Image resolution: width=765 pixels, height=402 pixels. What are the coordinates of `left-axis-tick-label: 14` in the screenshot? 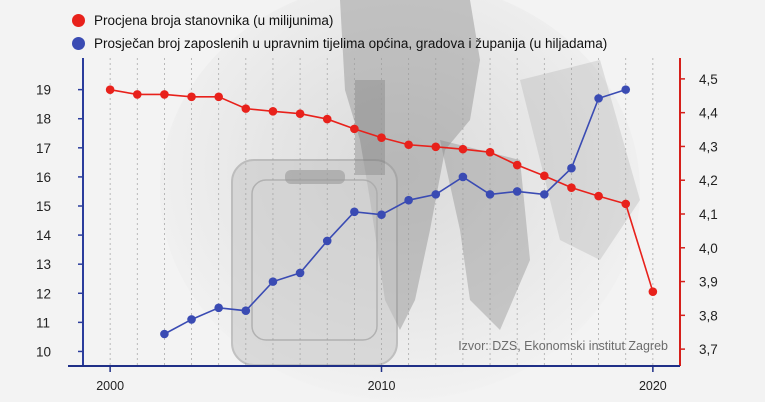 It's located at (44, 235).